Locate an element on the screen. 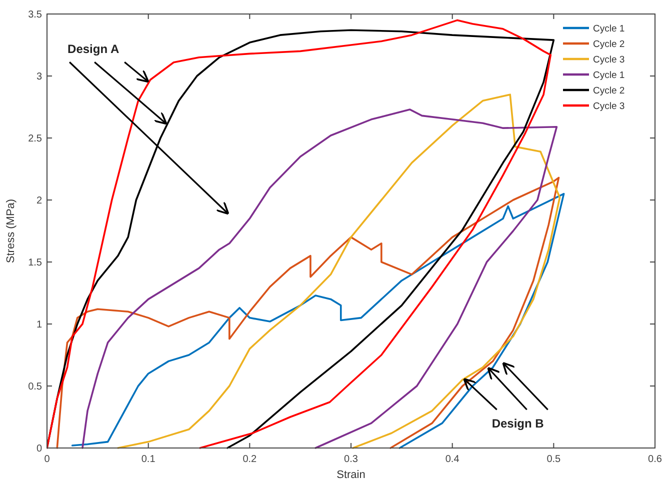 This screenshot has height=484, width=665. annotation: Design B is located at coordinates (518, 423).